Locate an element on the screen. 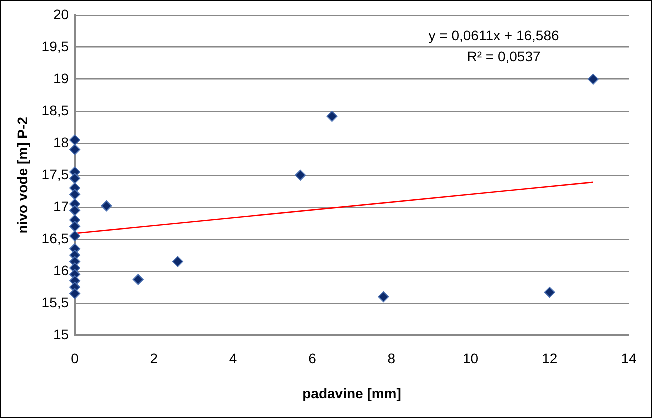 The width and height of the screenshot is (652, 418). y-tick-label: 15,5 is located at coordinates (56, 302).